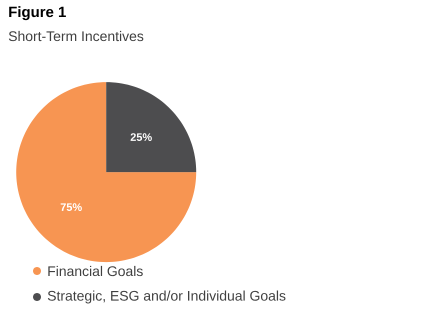 The image size is (427, 326). I want to click on chart-subtitle: Short-Term Incentives, so click(76, 36).